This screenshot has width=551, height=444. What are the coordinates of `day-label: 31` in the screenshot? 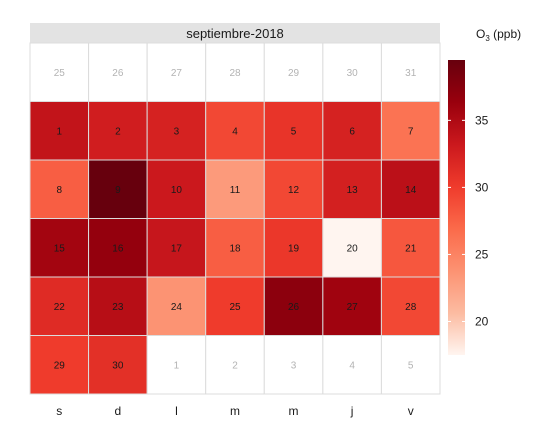 It's located at (411, 73).